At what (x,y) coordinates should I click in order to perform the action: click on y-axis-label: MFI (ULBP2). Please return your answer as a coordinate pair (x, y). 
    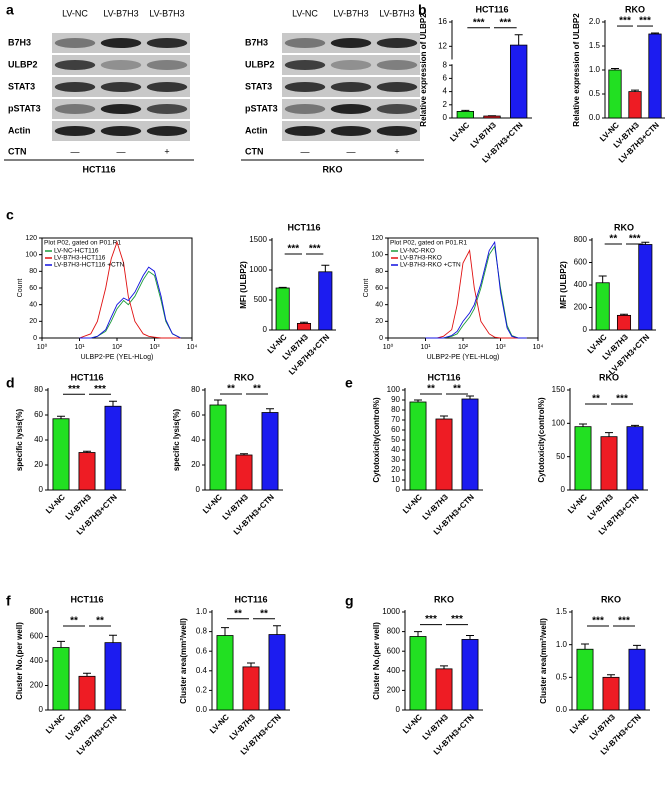
    Looking at the image, I should click on (243, 285).